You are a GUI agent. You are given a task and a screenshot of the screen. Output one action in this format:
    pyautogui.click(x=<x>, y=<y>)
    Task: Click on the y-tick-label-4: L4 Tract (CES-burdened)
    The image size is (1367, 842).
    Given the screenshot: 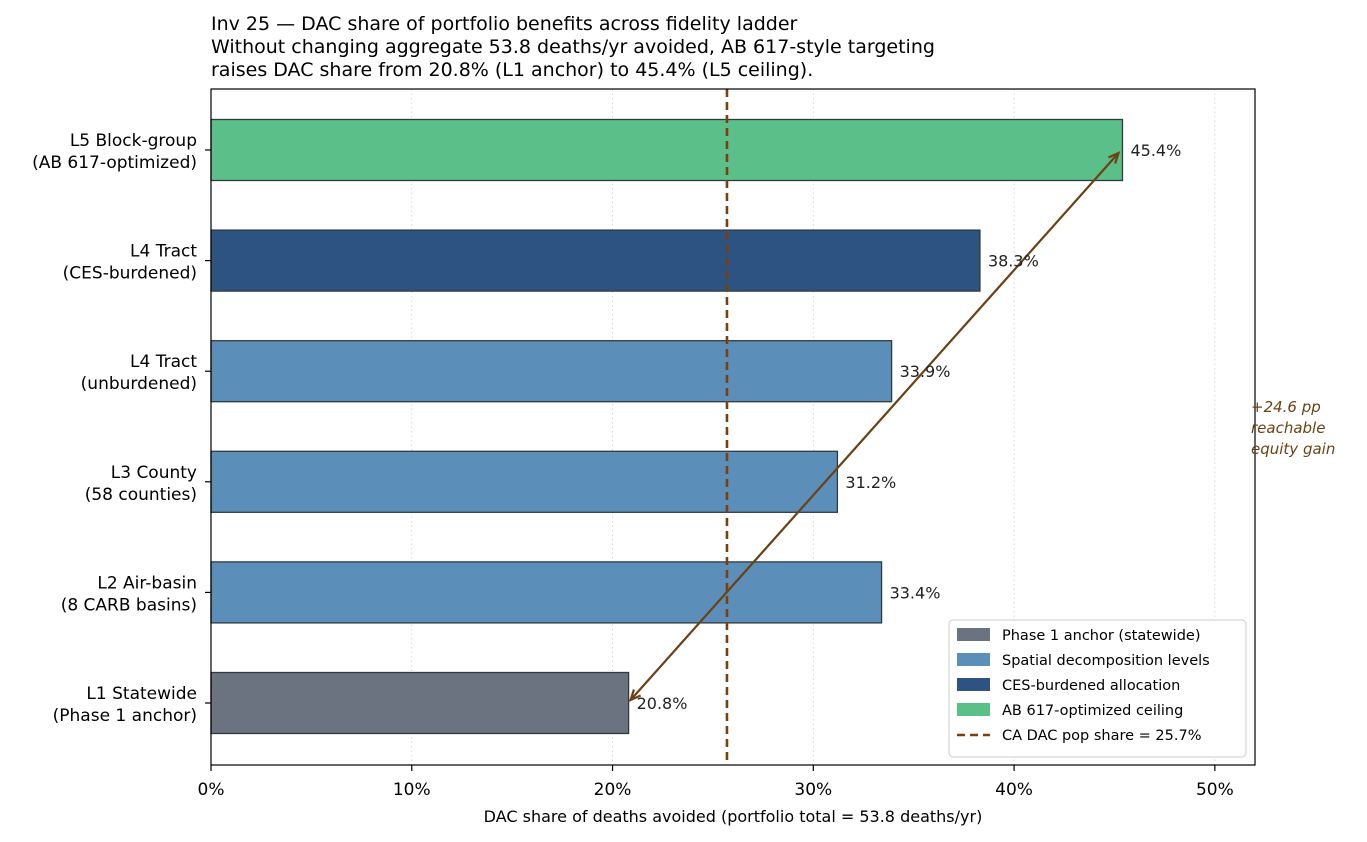 What is the action you would take?
    pyautogui.click(x=130, y=263)
    